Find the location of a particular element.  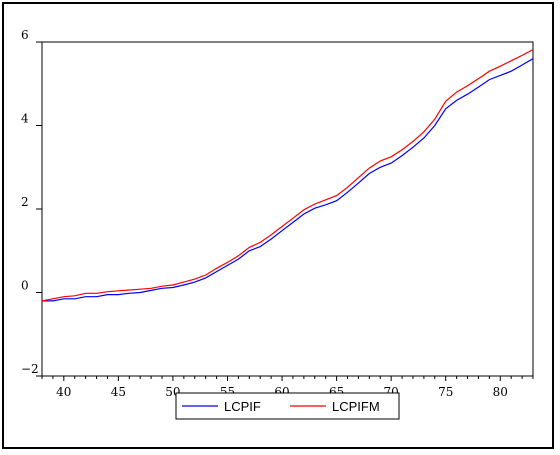

y-tick-label: 2 is located at coordinates (25, 202).